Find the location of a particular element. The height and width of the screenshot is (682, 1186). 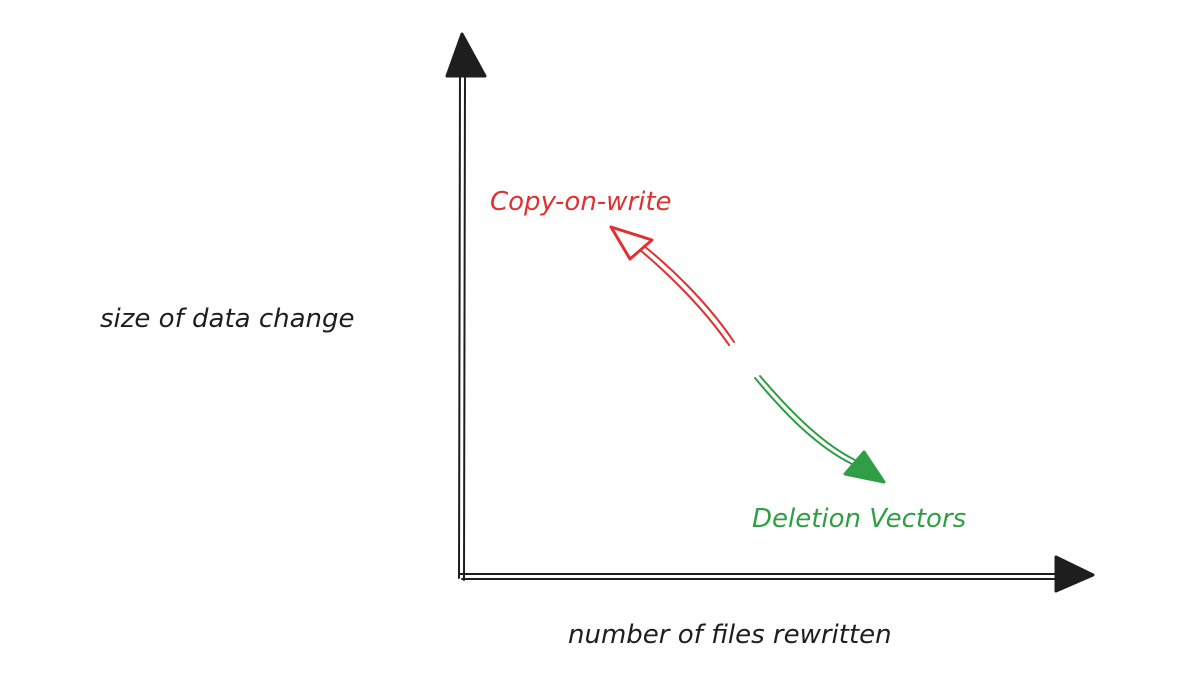

x-axis-label: number of files rewritten is located at coordinates (730, 635).